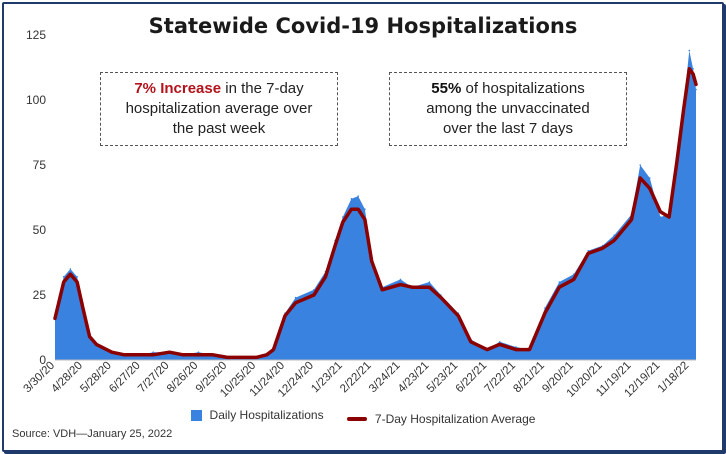 This screenshot has width=726, height=454. I want to click on callout-right-line3: over the last 7 days, so click(508, 128).